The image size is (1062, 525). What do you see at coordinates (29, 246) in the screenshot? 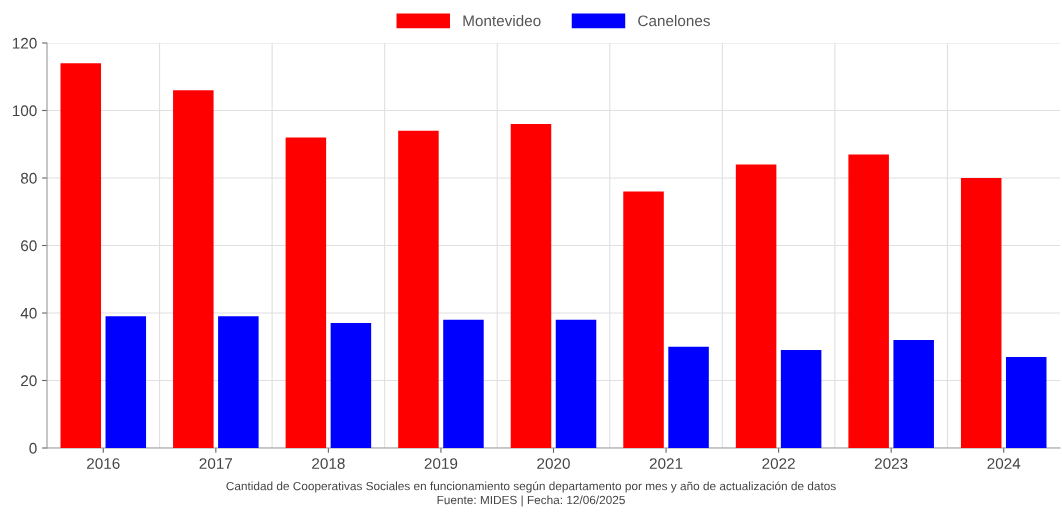
I see `y-tick-label: 60` at bounding box center [29, 246].